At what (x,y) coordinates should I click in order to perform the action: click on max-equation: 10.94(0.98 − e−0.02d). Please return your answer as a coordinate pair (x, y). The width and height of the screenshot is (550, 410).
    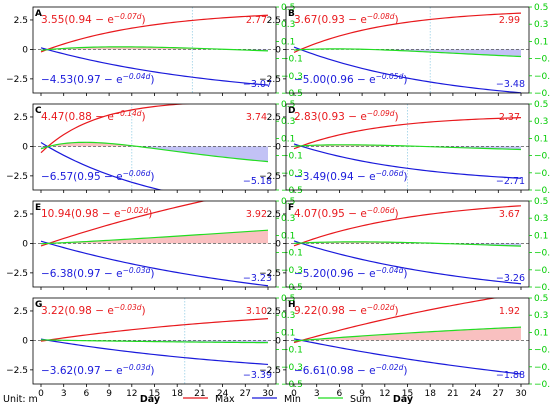
    Looking at the image, I should click on (96, 213).